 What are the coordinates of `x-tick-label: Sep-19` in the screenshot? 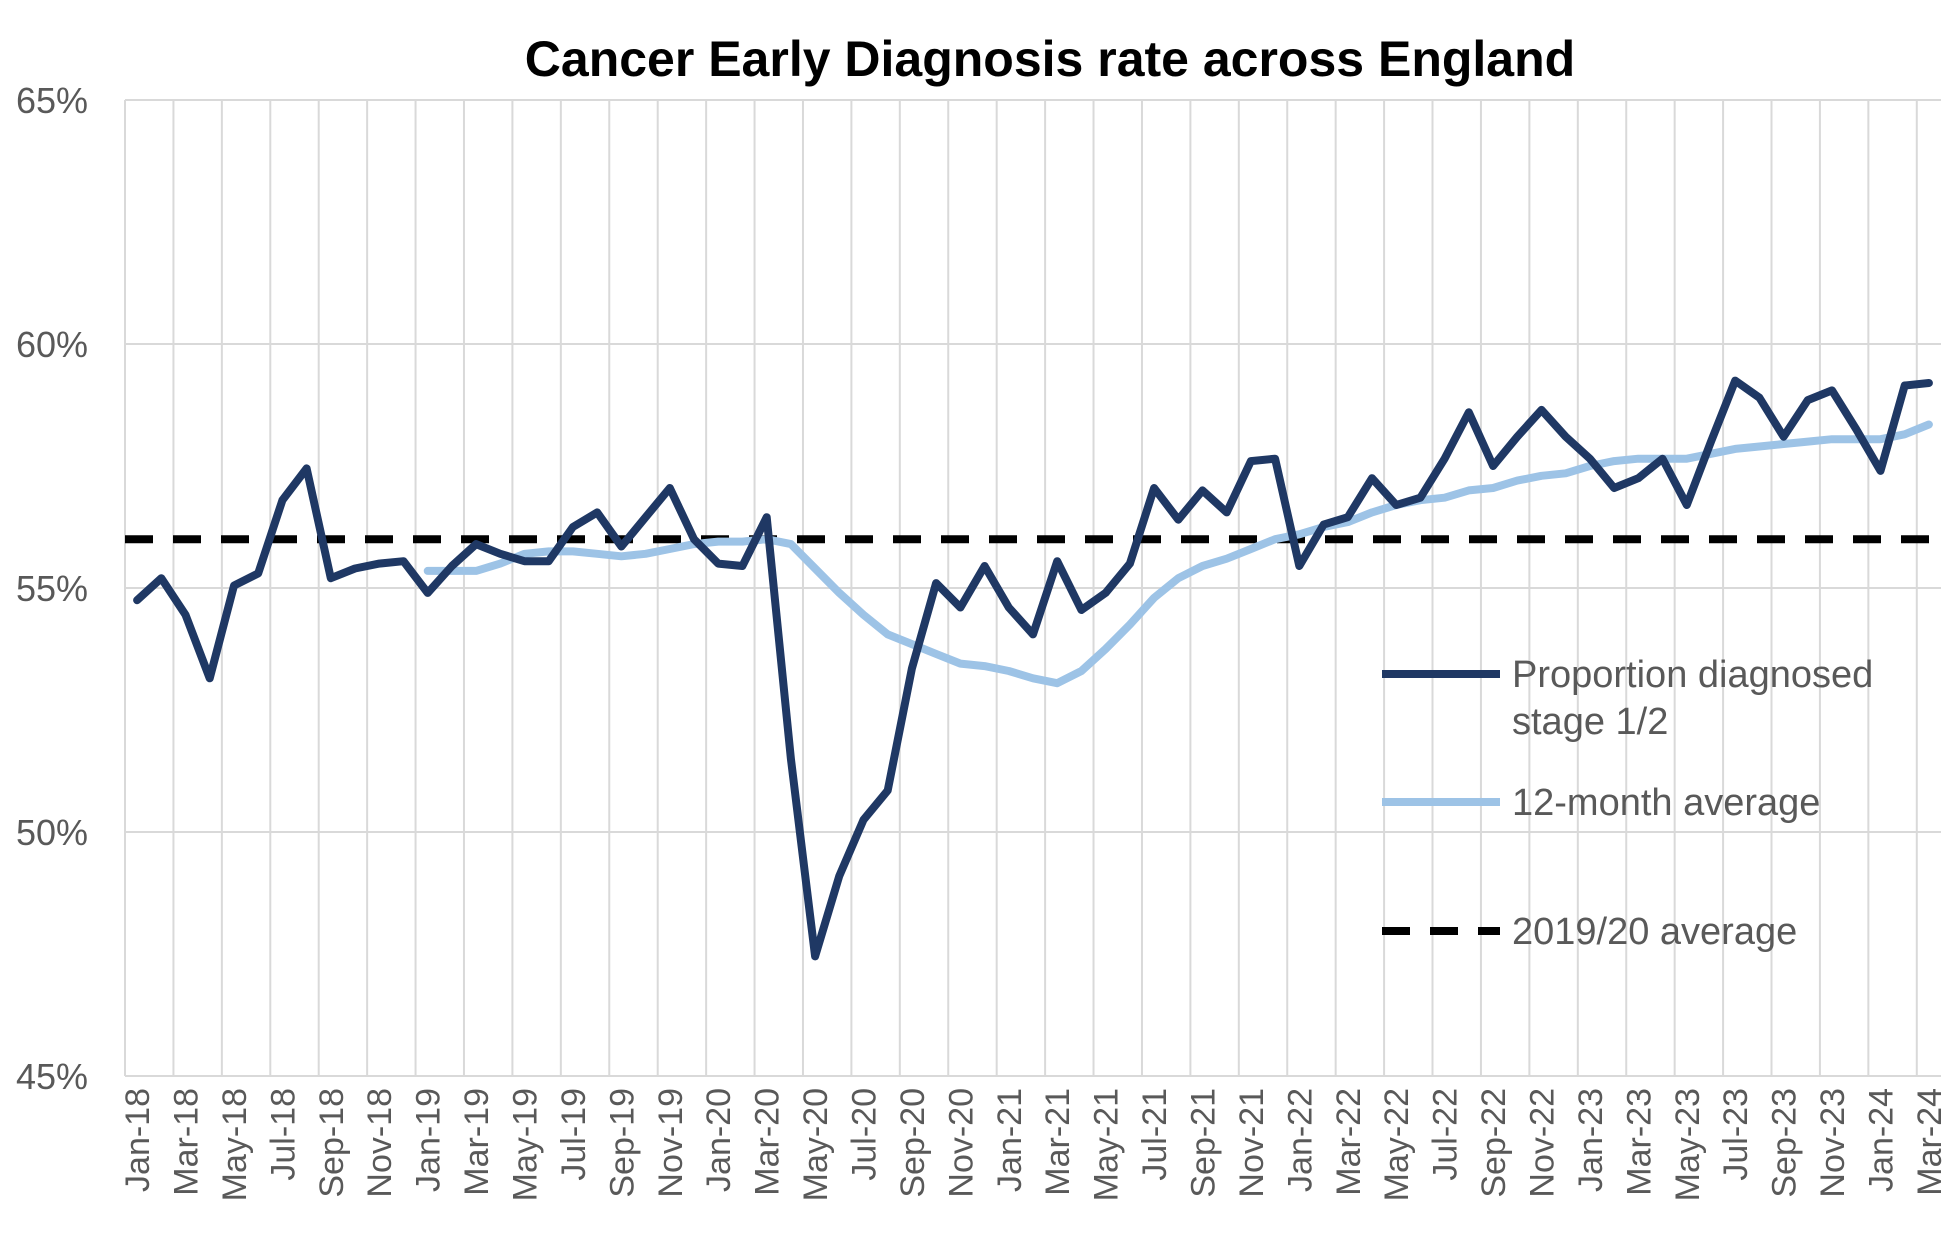 It's located at (622, 1143).